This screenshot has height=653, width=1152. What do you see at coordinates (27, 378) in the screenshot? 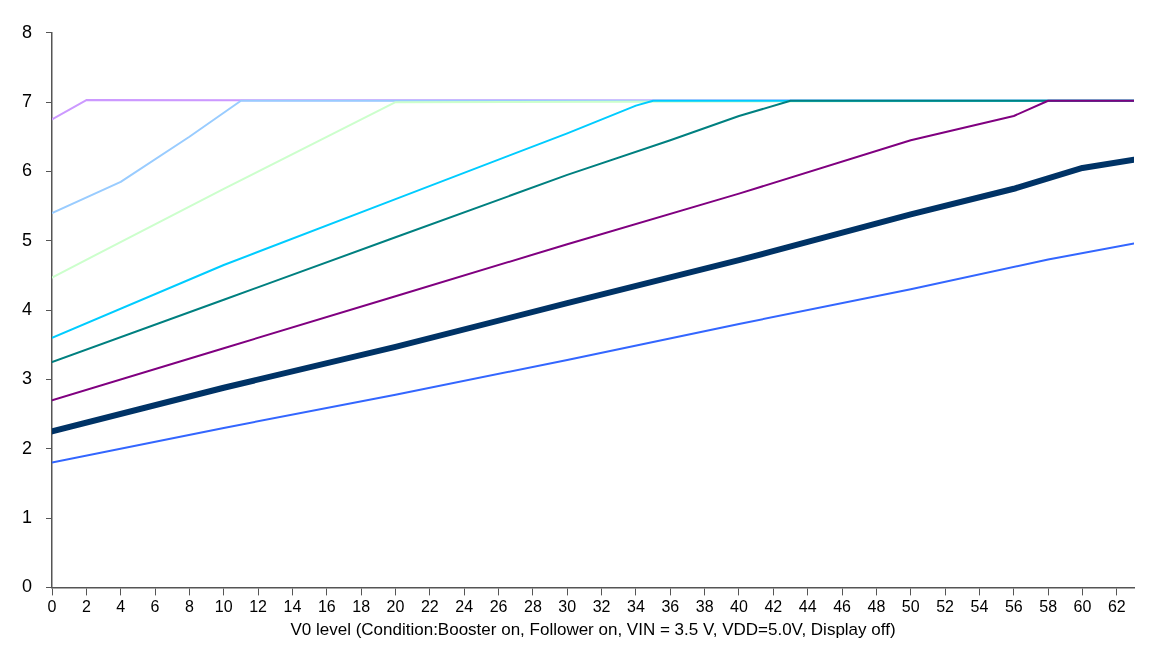
I see `y-tick-label: 3` at bounding box center [27, 378].